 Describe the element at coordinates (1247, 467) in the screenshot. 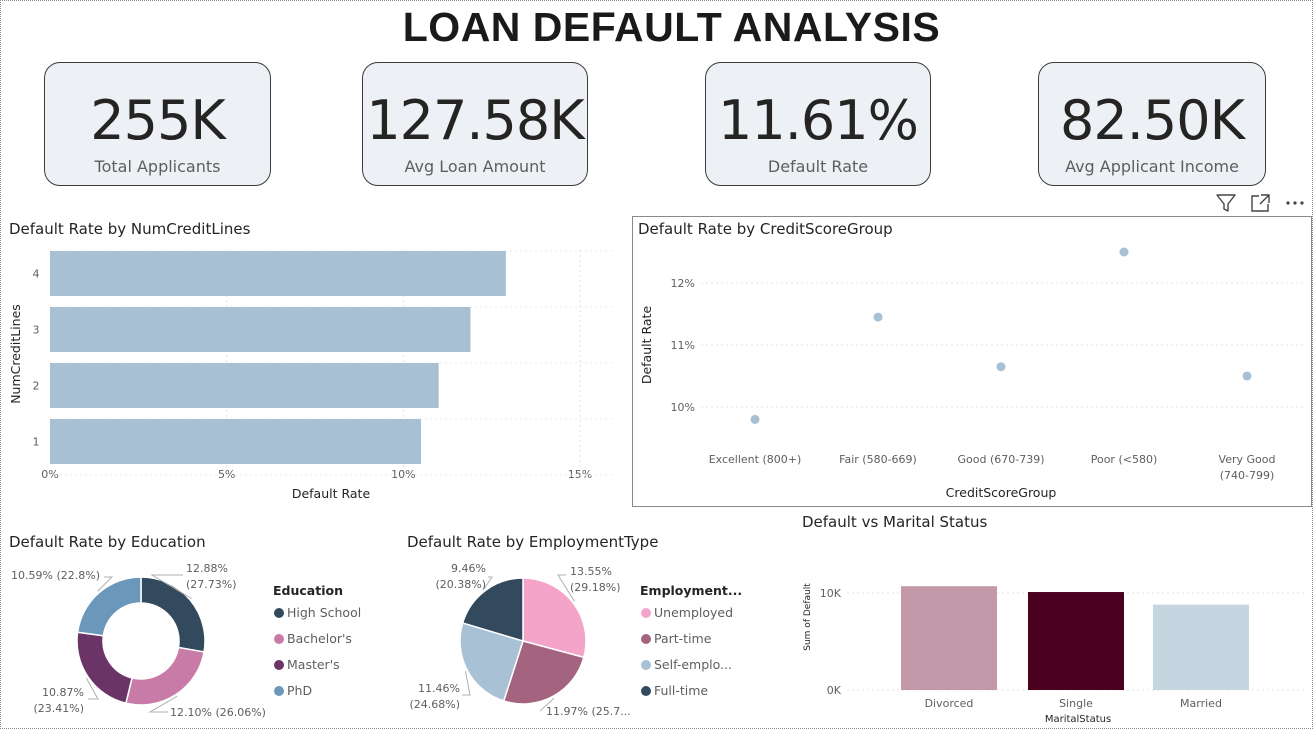

I see `x-tick-label: Very Good (740-799)` at that location.